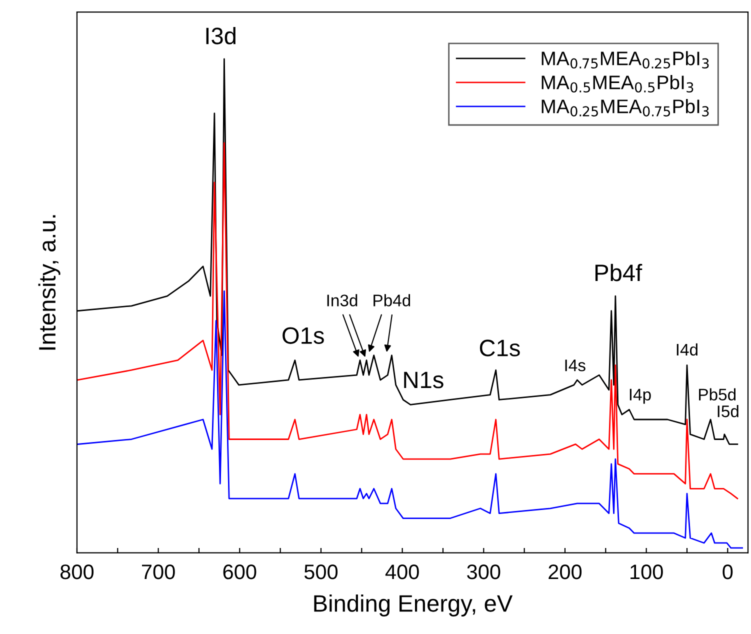  What do you see at coordinates (618, 273) in the screenshot?
I see `annotation: Pb4f` at bounding box center [618, 273].